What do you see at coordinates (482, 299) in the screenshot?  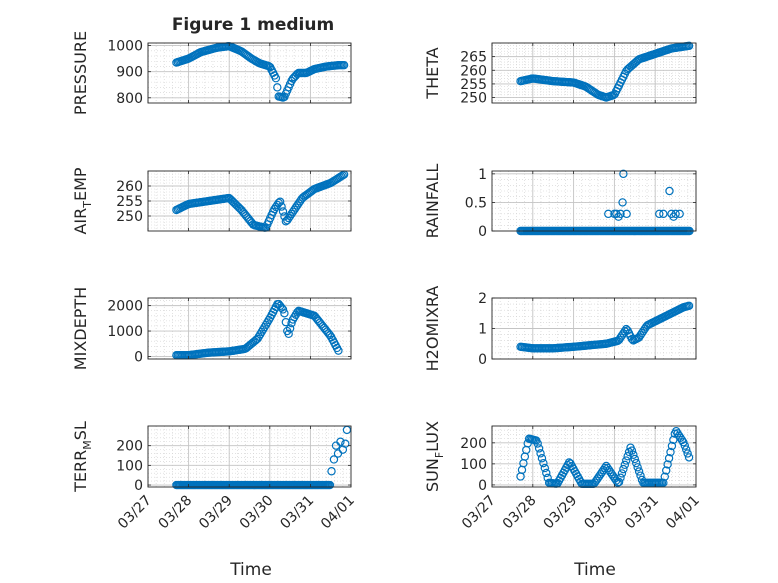 I see `y-tick-label: 2` at bounding box center [482, 299].